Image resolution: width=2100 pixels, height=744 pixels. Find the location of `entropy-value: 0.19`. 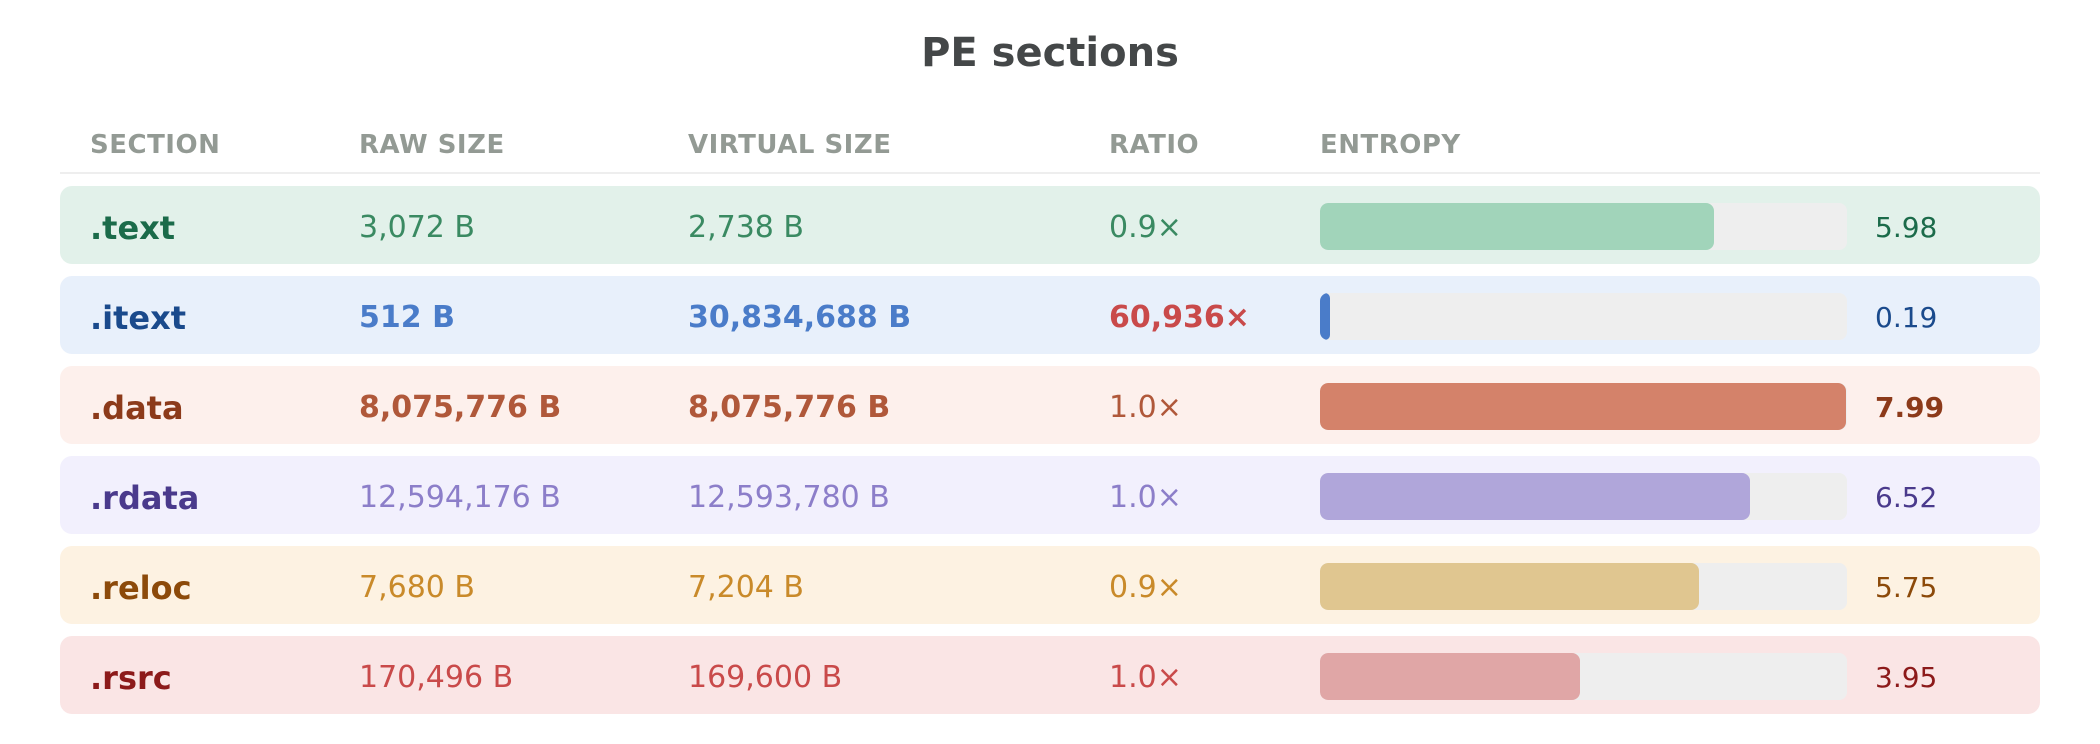

entropy-value: 0.19 is located at coordinates (1906, 317).